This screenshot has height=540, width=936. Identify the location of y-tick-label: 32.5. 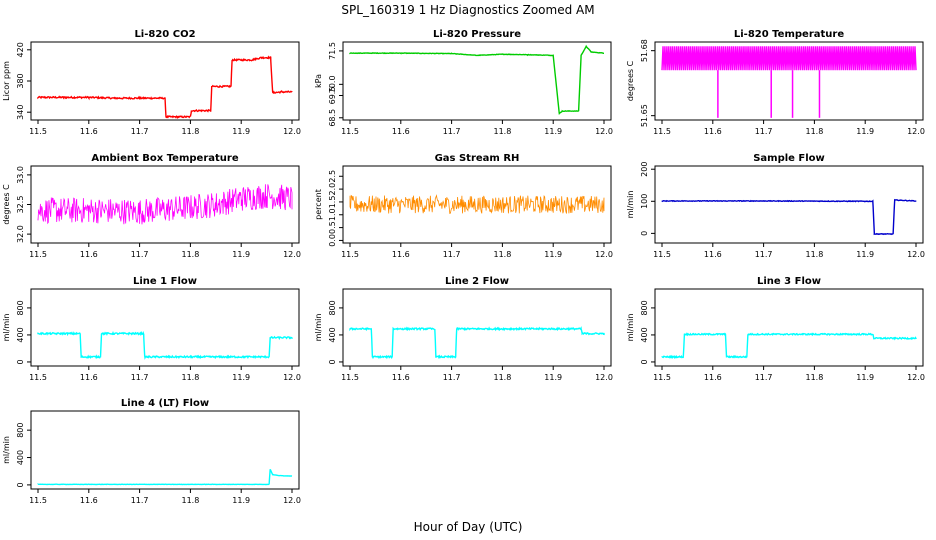
(20, 205).